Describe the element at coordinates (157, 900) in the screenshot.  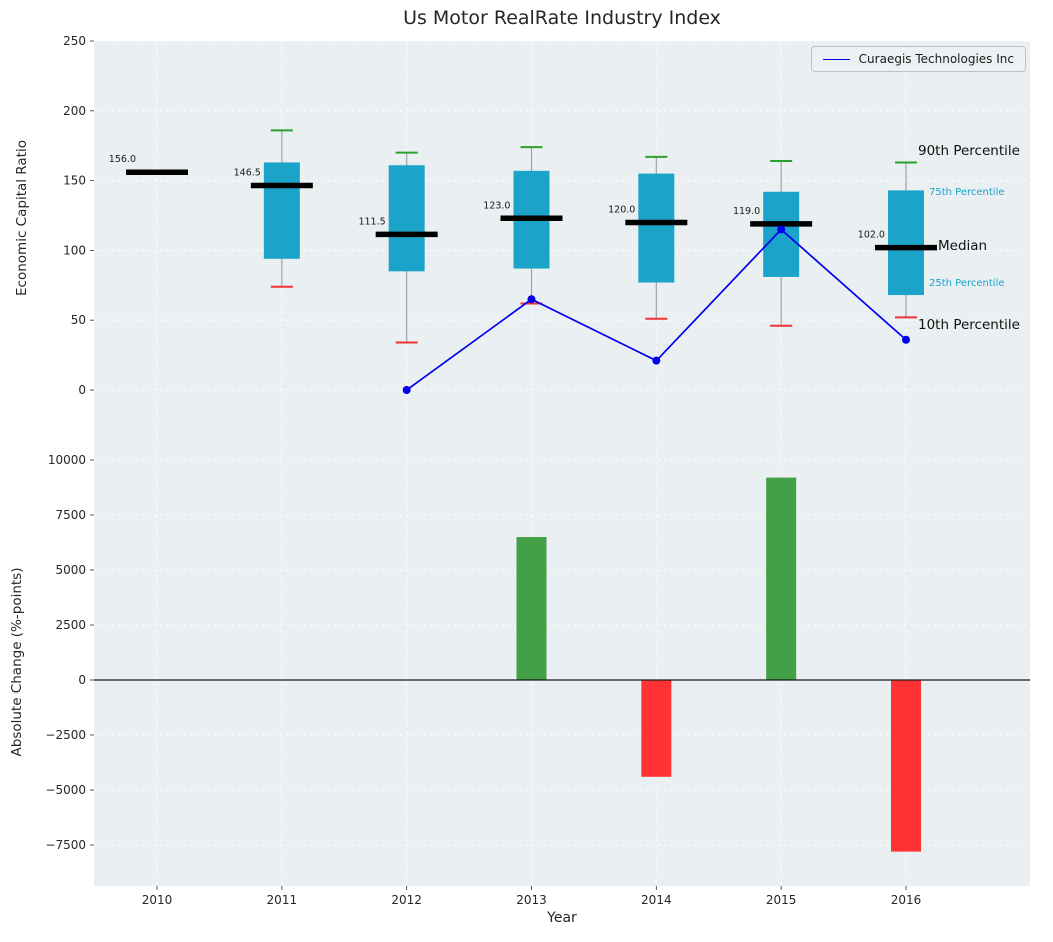
I see `x-tick-label: 2010` at that location.